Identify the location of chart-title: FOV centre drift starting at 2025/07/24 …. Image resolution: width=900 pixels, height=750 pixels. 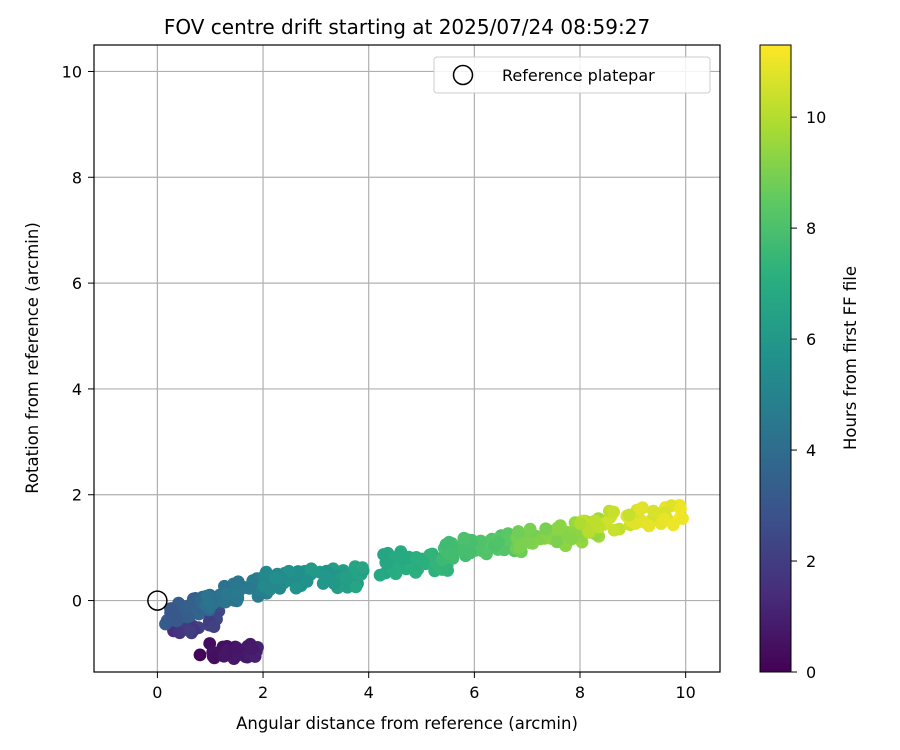
(407, 27).